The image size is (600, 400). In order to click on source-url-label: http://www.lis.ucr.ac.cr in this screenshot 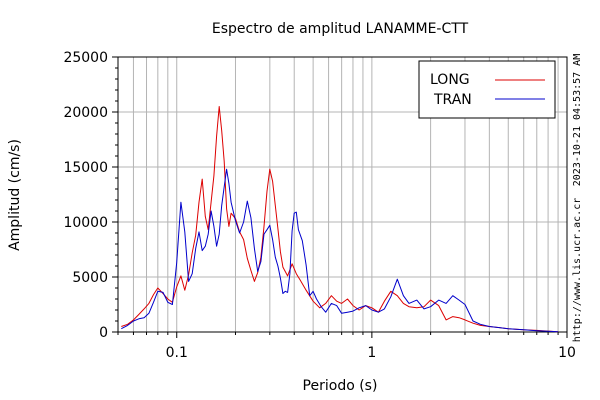, I will do `click(577, 270)`.